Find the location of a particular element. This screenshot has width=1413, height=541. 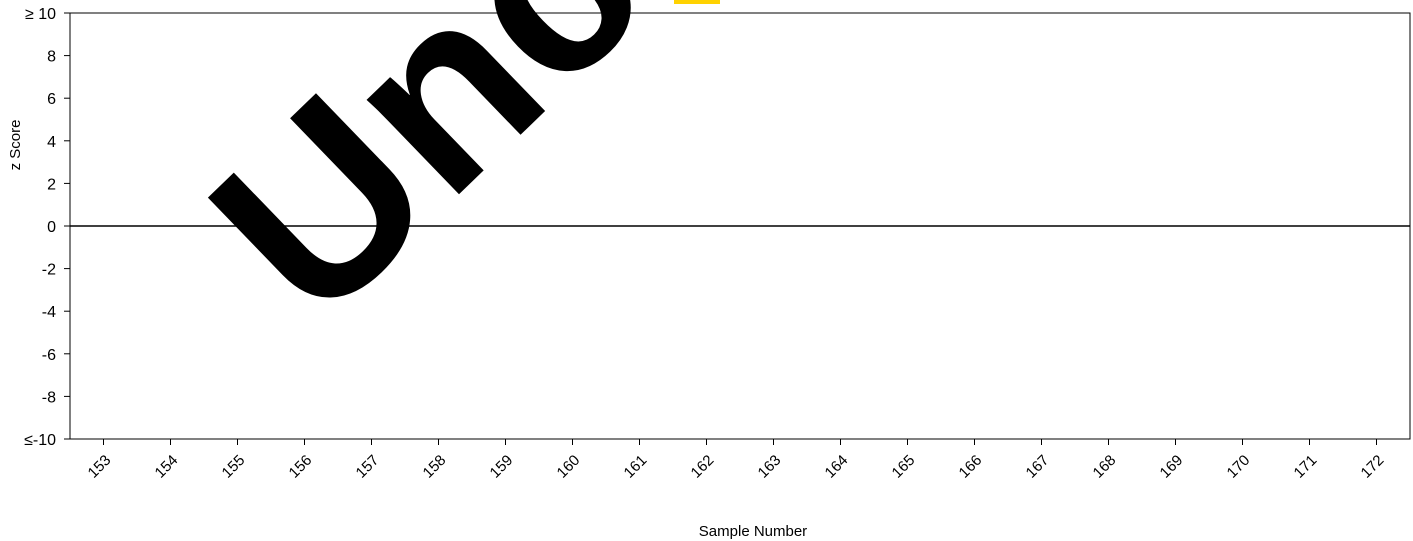

x-tick-label: 160 is located at coordinates (569, 467).